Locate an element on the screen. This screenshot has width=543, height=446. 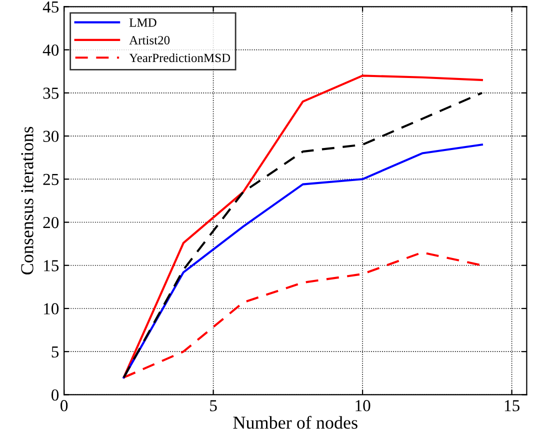
legend-label: LMD is located at coordinates (142, 22).